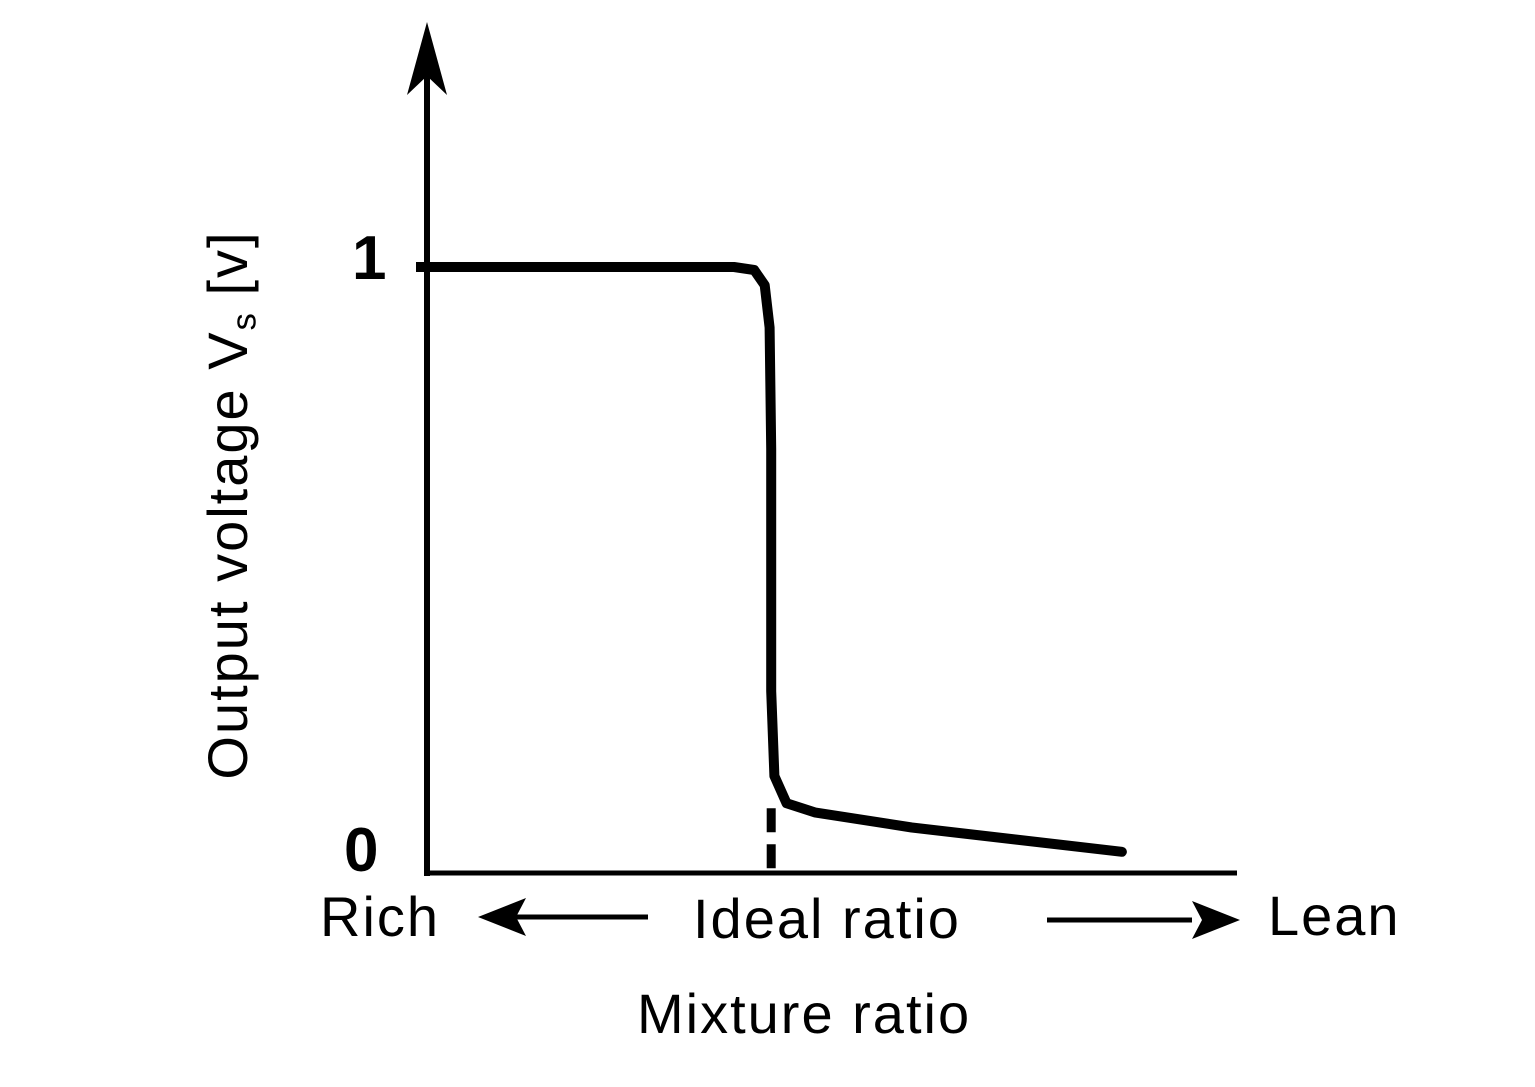 This screenshot has height=1087, width=1535. I want to click on y-tick-label-0: 0, so click(361, 850).